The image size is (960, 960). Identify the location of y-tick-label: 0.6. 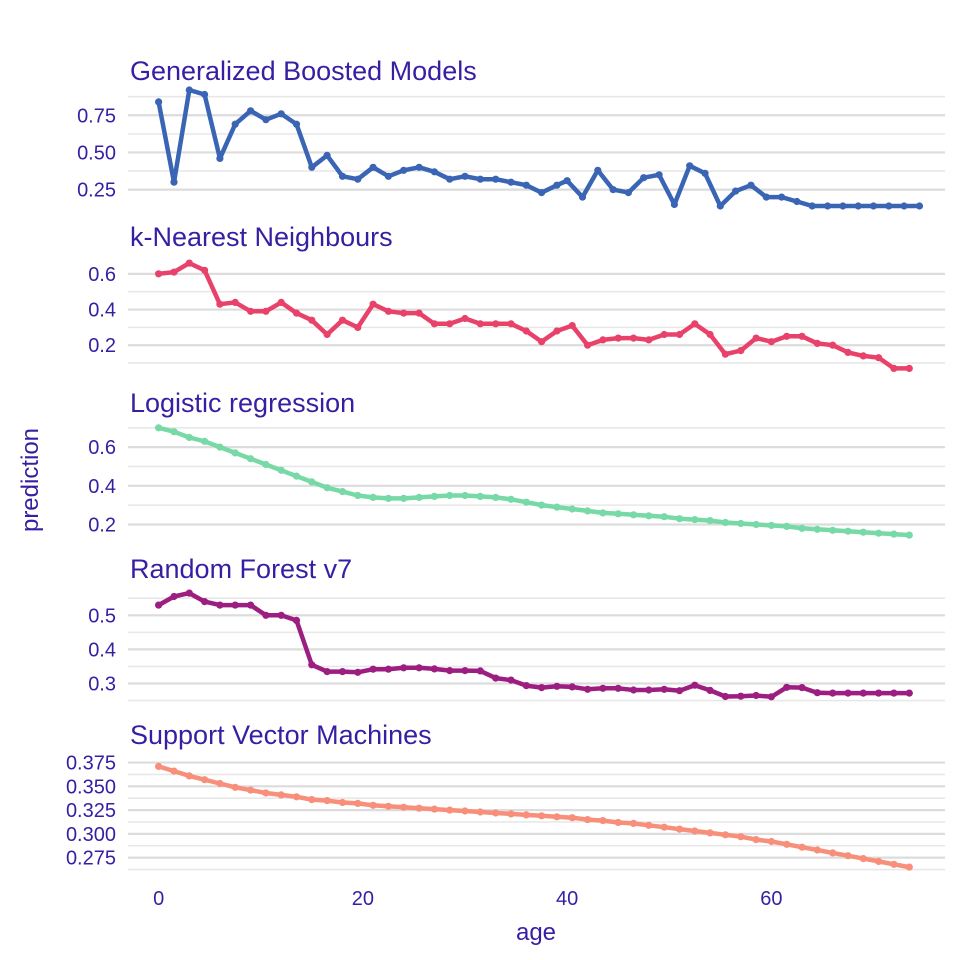
(102, 275).